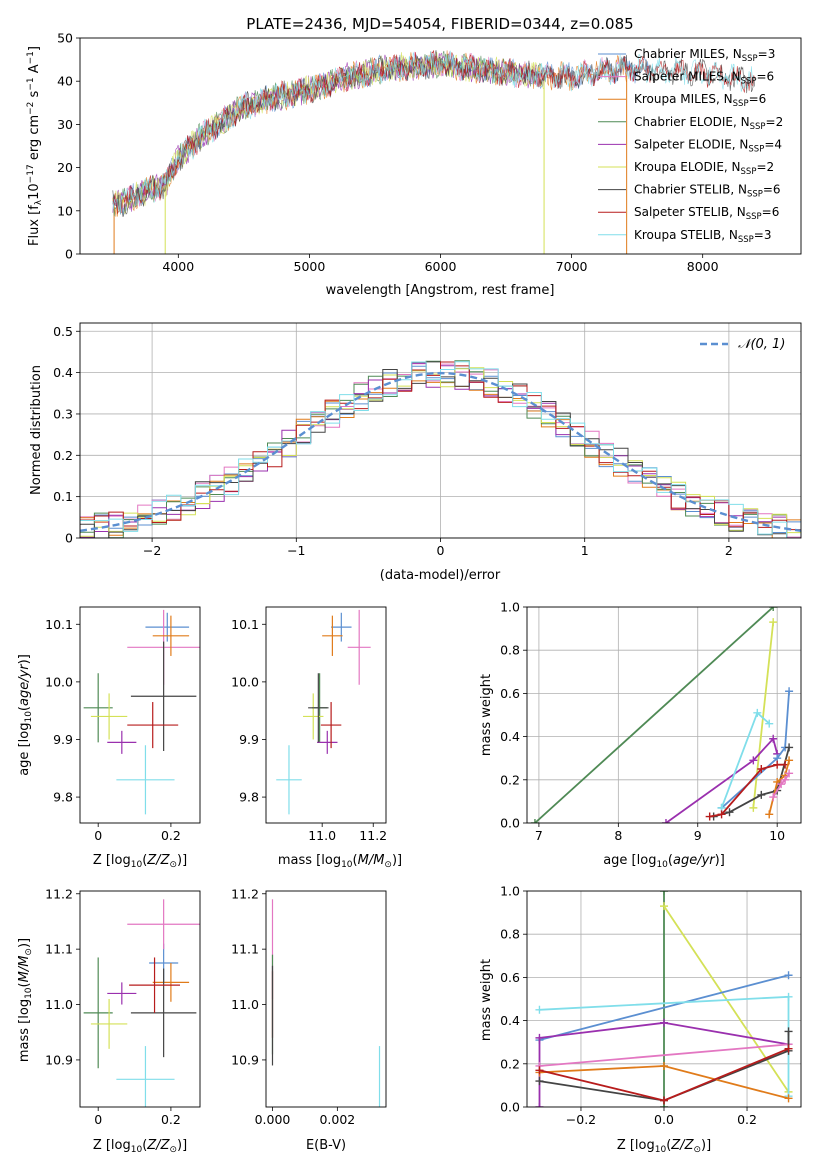 This screenshot has height=1170, width=819. Describe the element at coordinates (664, 1119) in the screenshot. I see `x-tick-label: 0.0` at that location.